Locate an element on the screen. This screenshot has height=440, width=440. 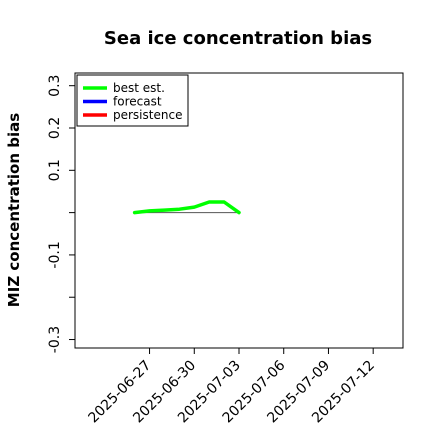
y-tick-label: 0.2 is located at coordinates (55, 128).